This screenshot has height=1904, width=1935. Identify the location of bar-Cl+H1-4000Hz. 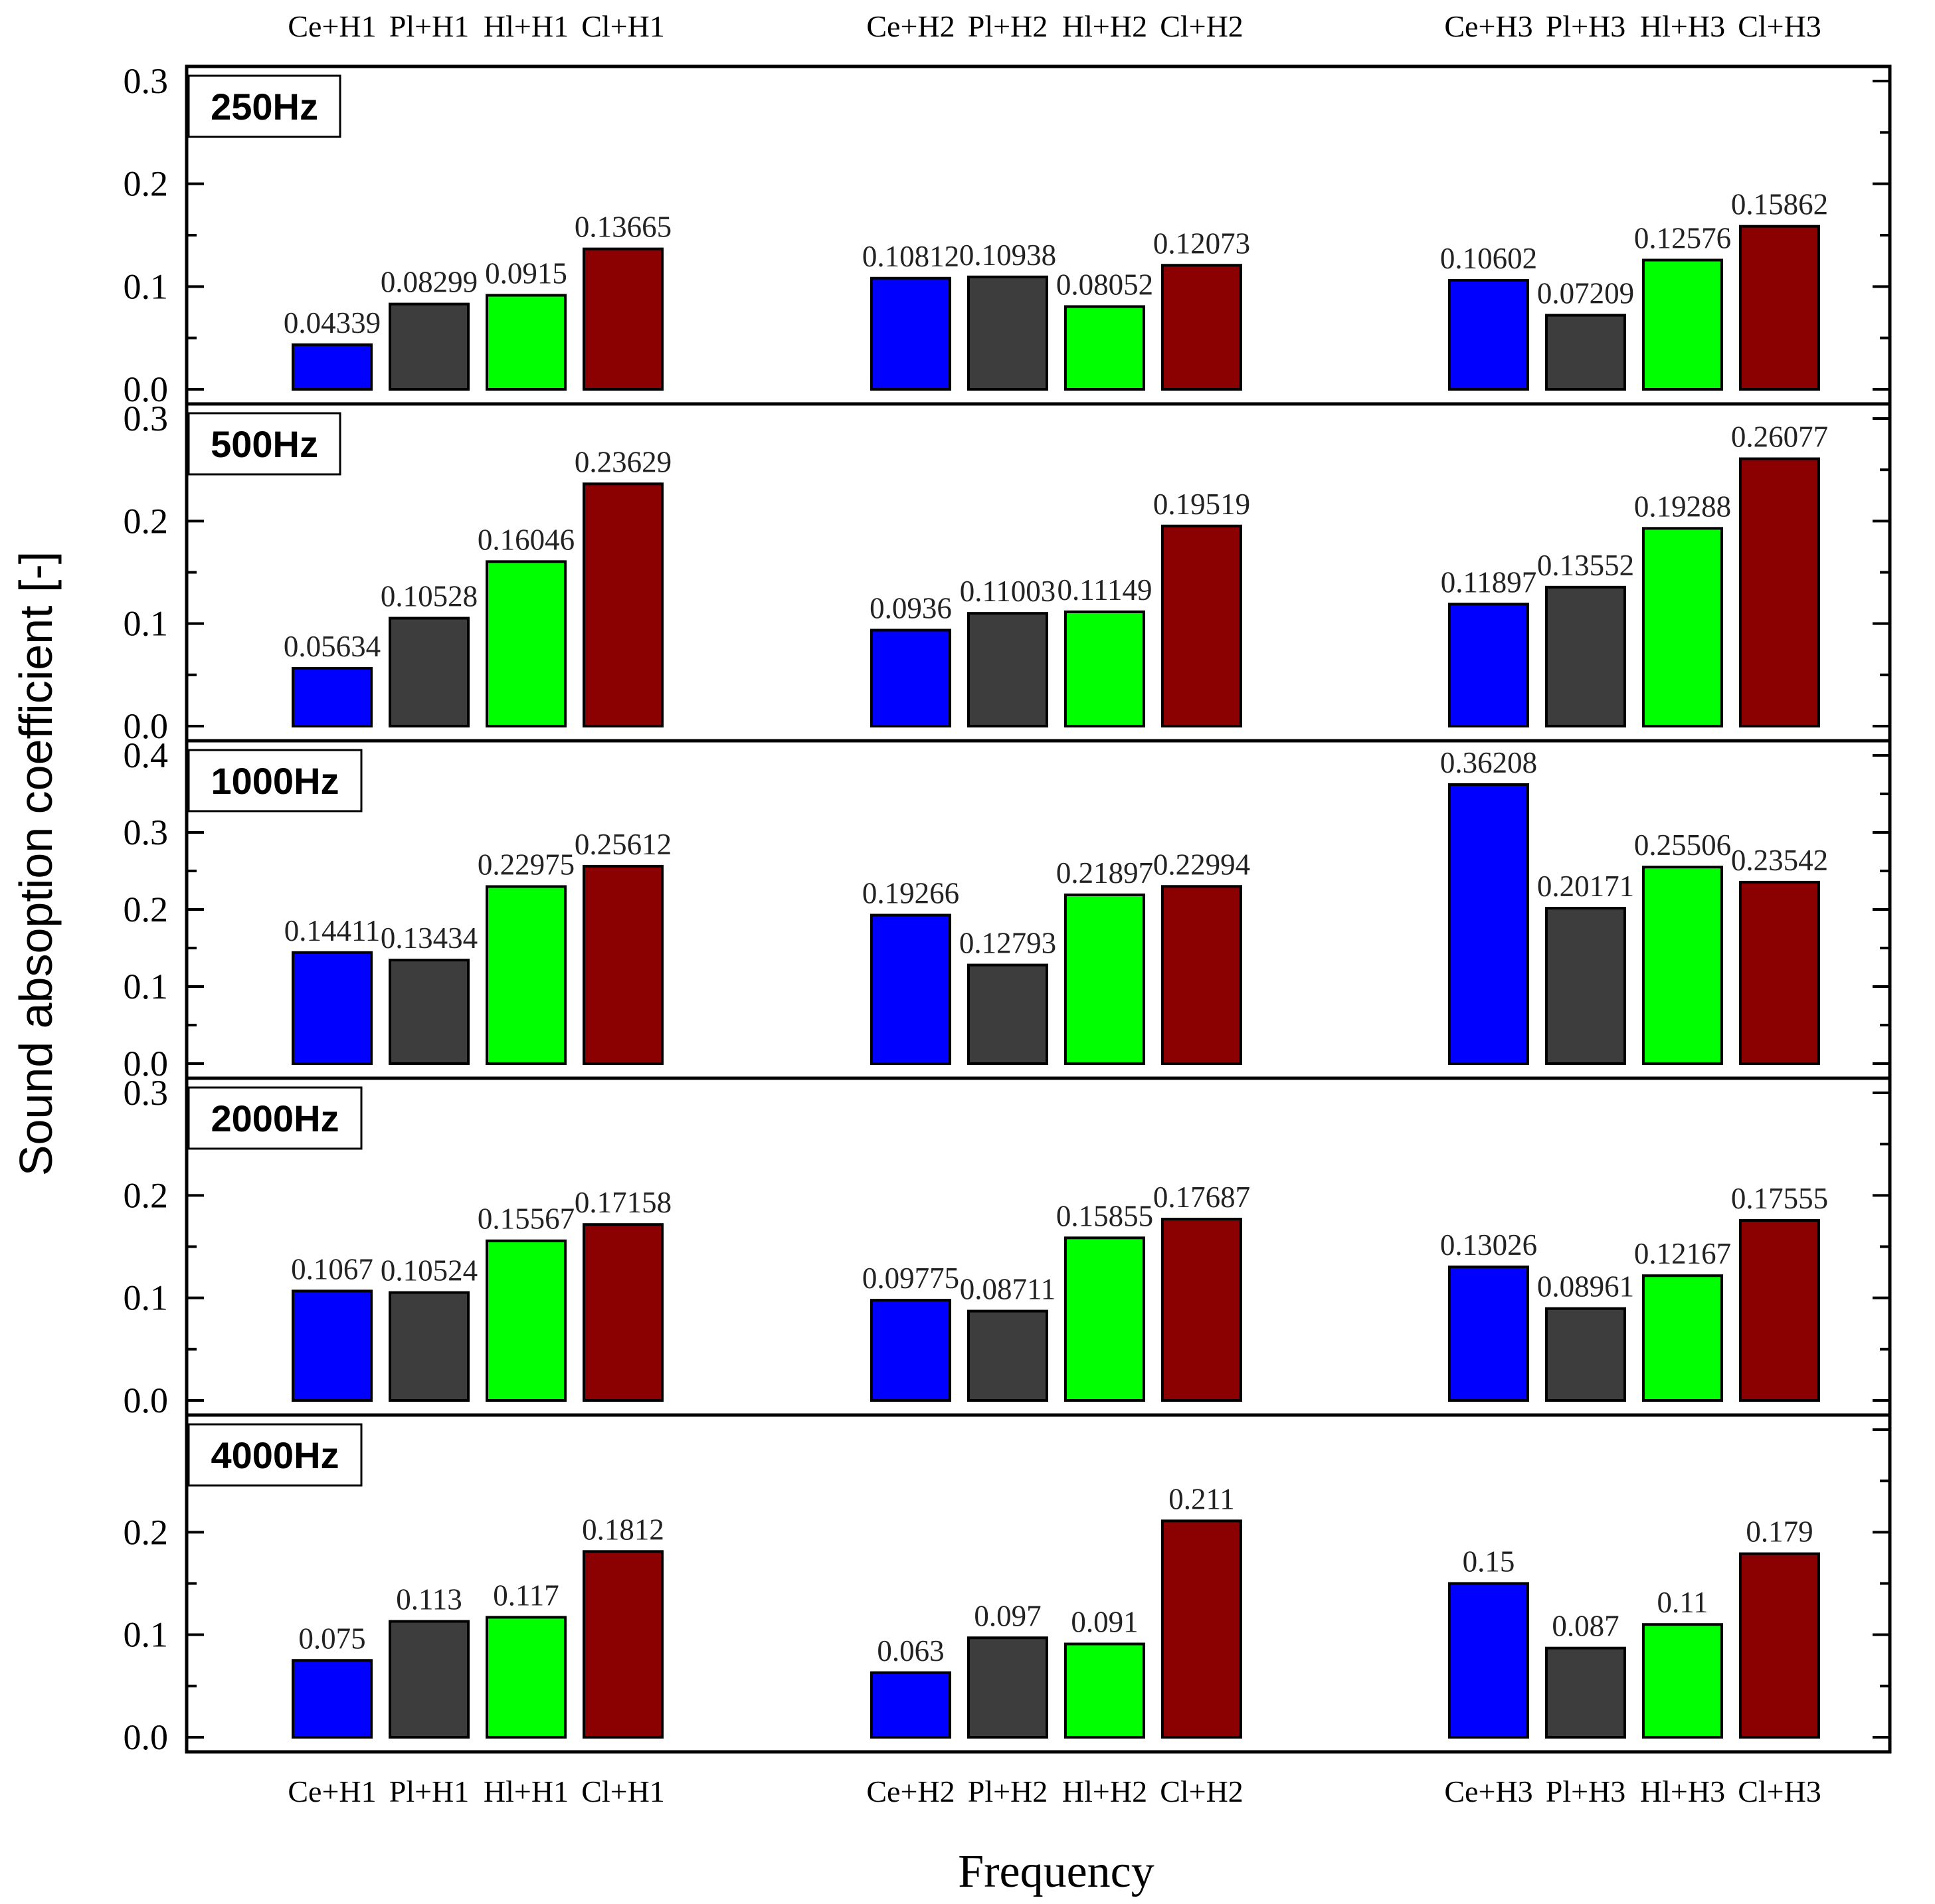
(623, 1644).